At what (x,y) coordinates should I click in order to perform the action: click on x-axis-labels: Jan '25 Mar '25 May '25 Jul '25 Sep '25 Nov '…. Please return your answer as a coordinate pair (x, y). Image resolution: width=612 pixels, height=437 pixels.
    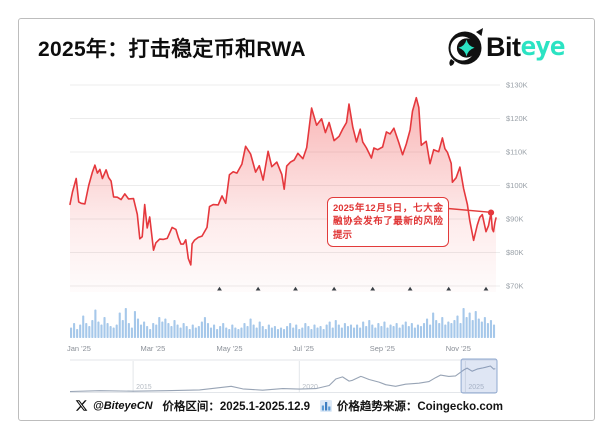
    Looking at the image, I should click on (269, 348).